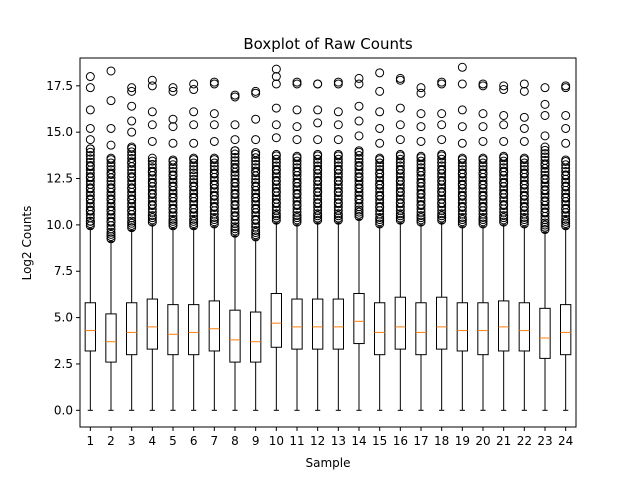  I want to click on chart-title: Boxplot of Raw Counts, so click(327, 44).